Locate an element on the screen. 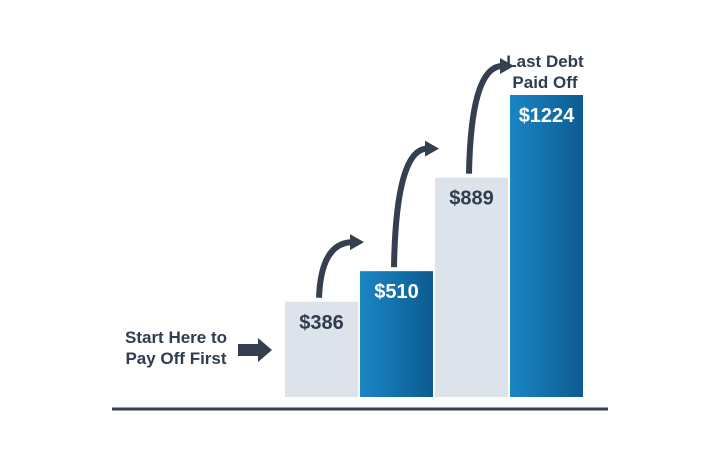 Image resolution: width=720 pixels, height=450 pixels. right-arrow-icon is located at coordinates (255, 350).